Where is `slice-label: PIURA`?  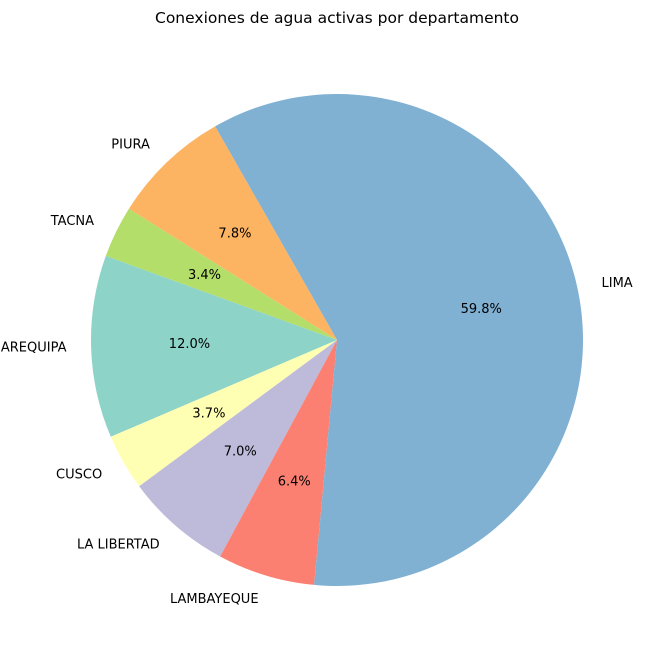 slice-label: PIURA is located at coordinates (130, 145).